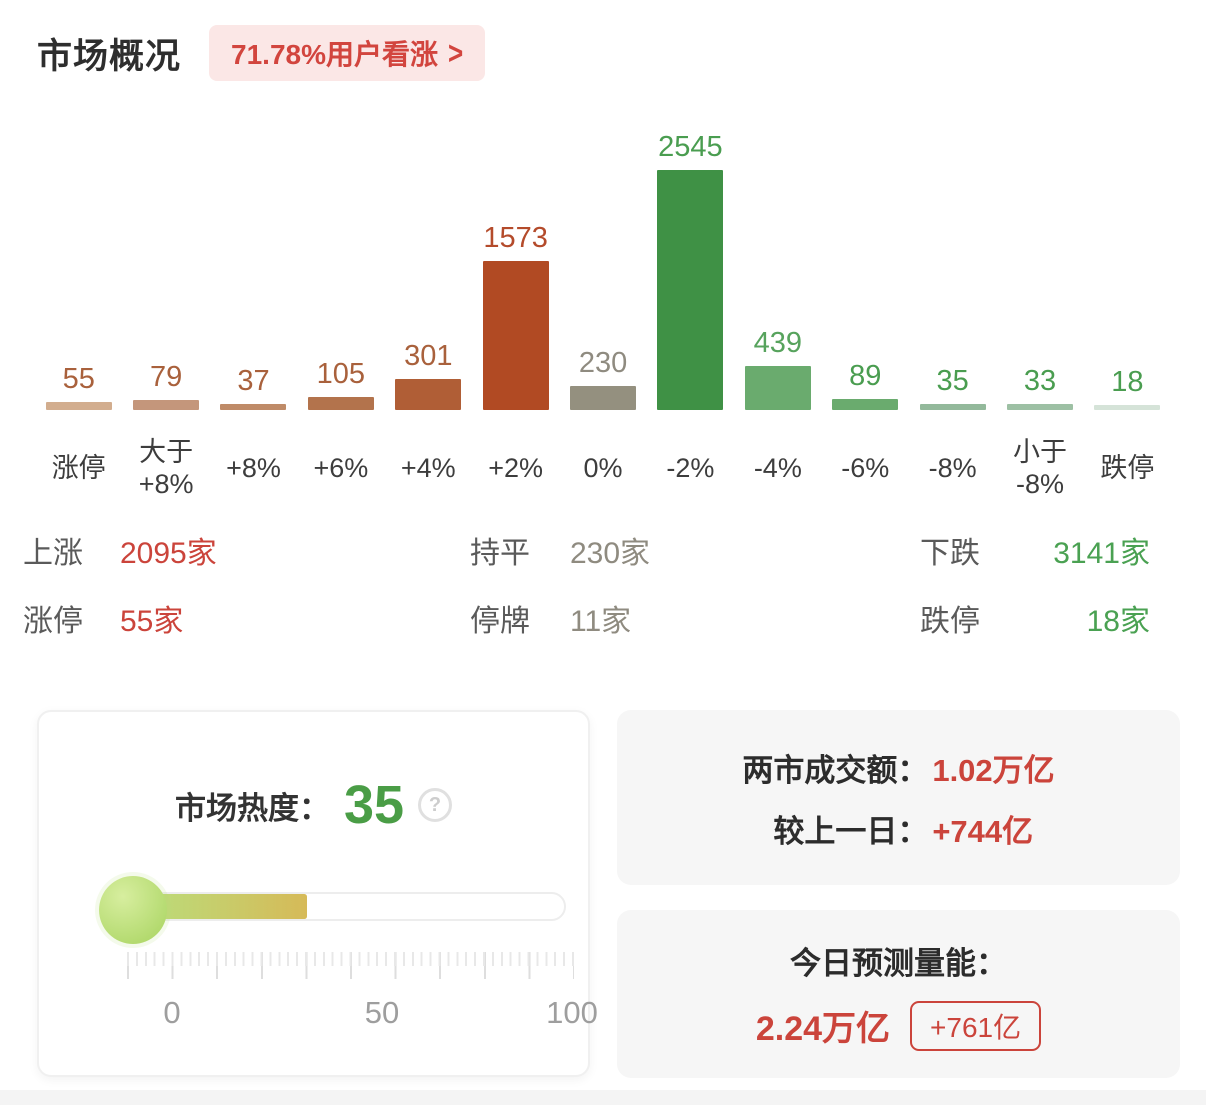 This screenshot has height=1105, width=1206. What do you see at coordinates (374, 805) in the screenshot?
I see `heat-value: 35` at bounding box center [374, 805].